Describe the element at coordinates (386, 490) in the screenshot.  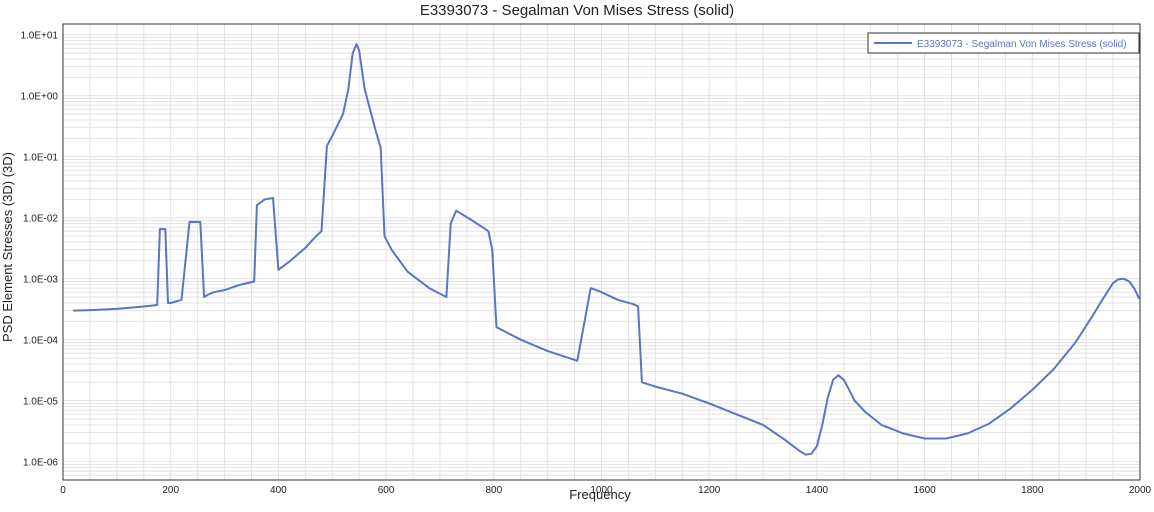
I see `x-tick-label: 600` at that location.